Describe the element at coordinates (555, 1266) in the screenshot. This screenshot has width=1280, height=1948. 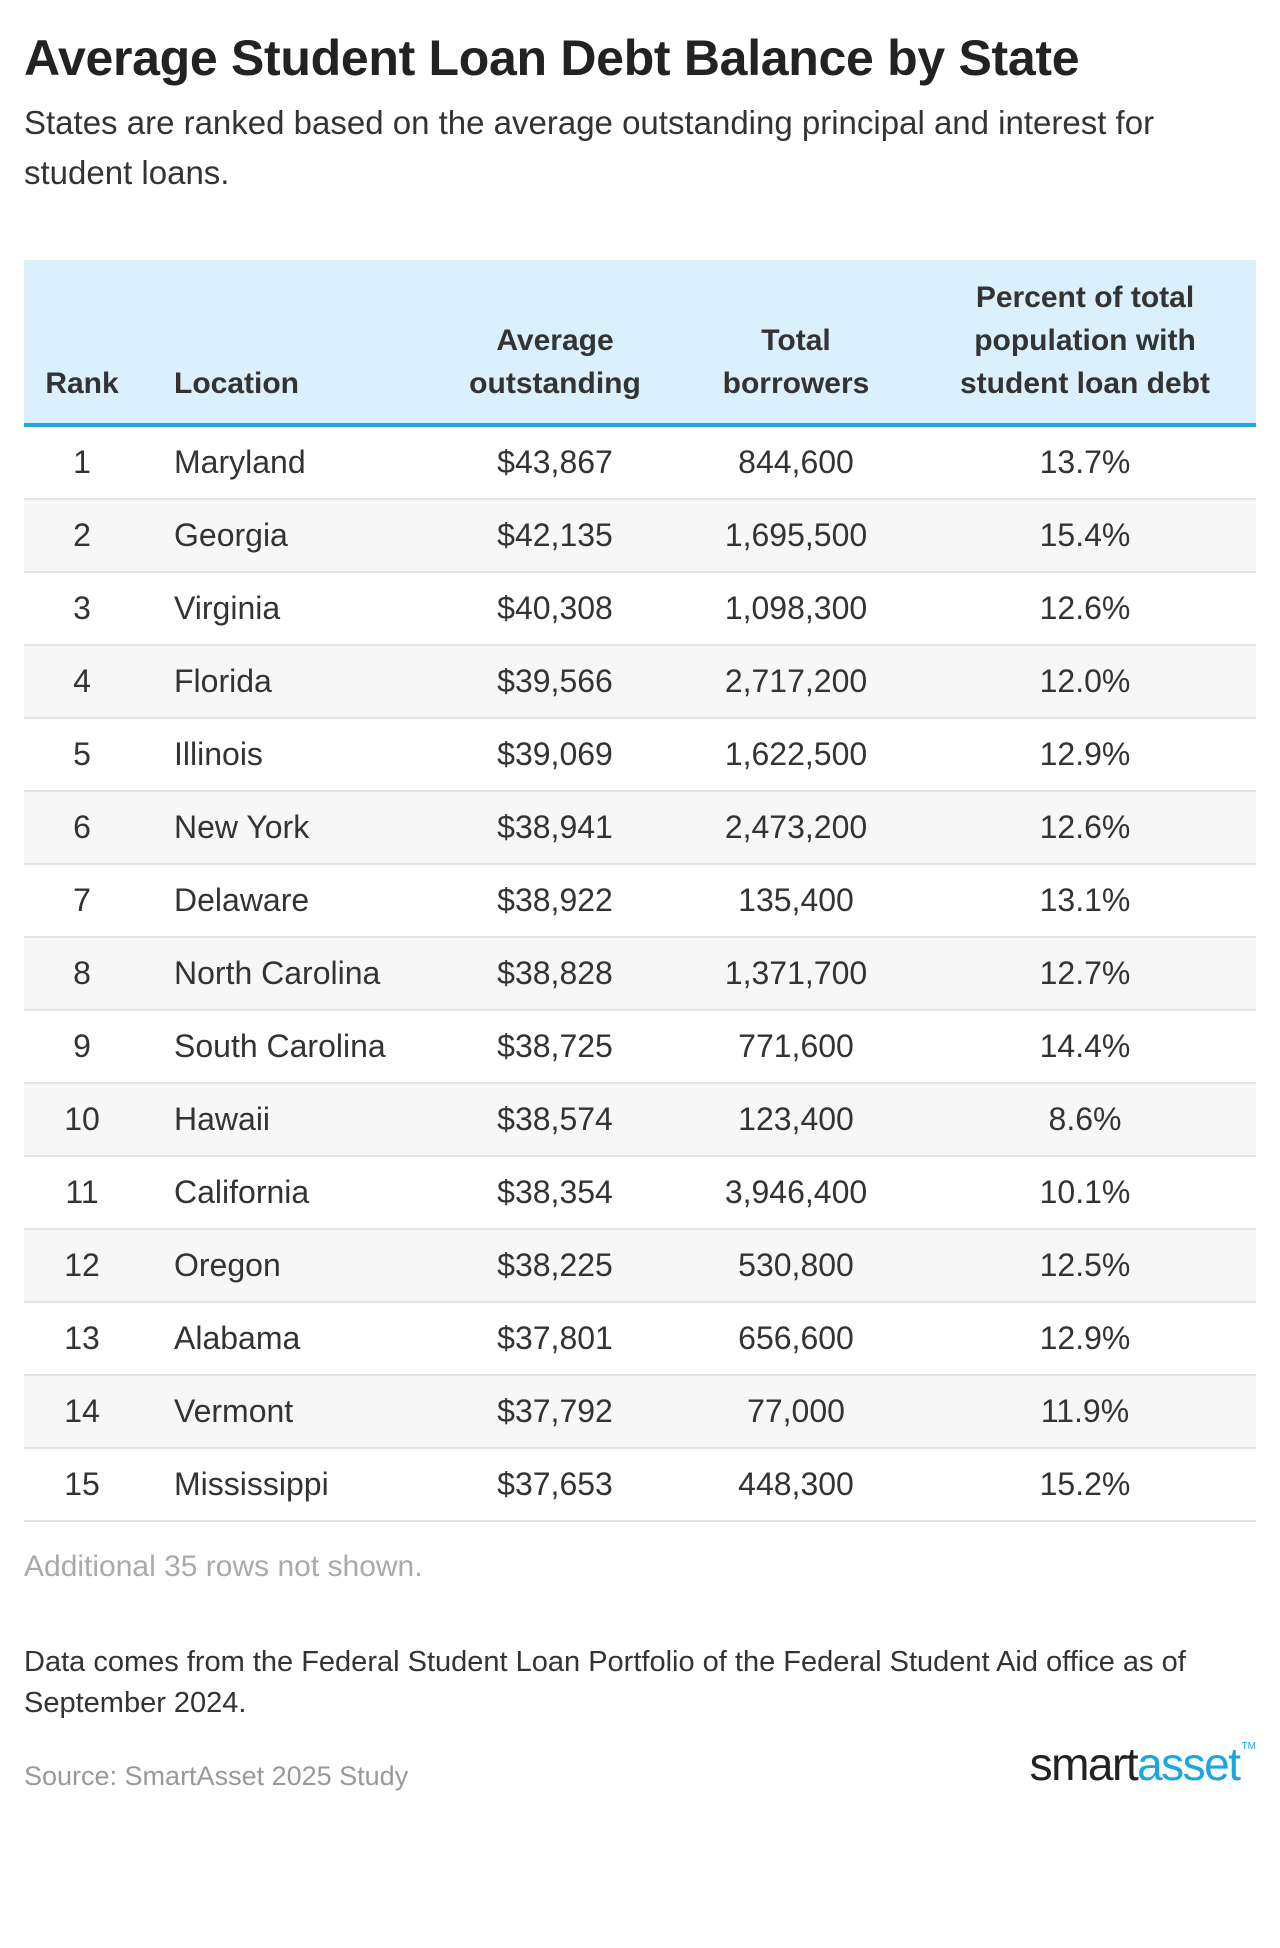
I see `cell-average-outstanding: $38,225` at that location.